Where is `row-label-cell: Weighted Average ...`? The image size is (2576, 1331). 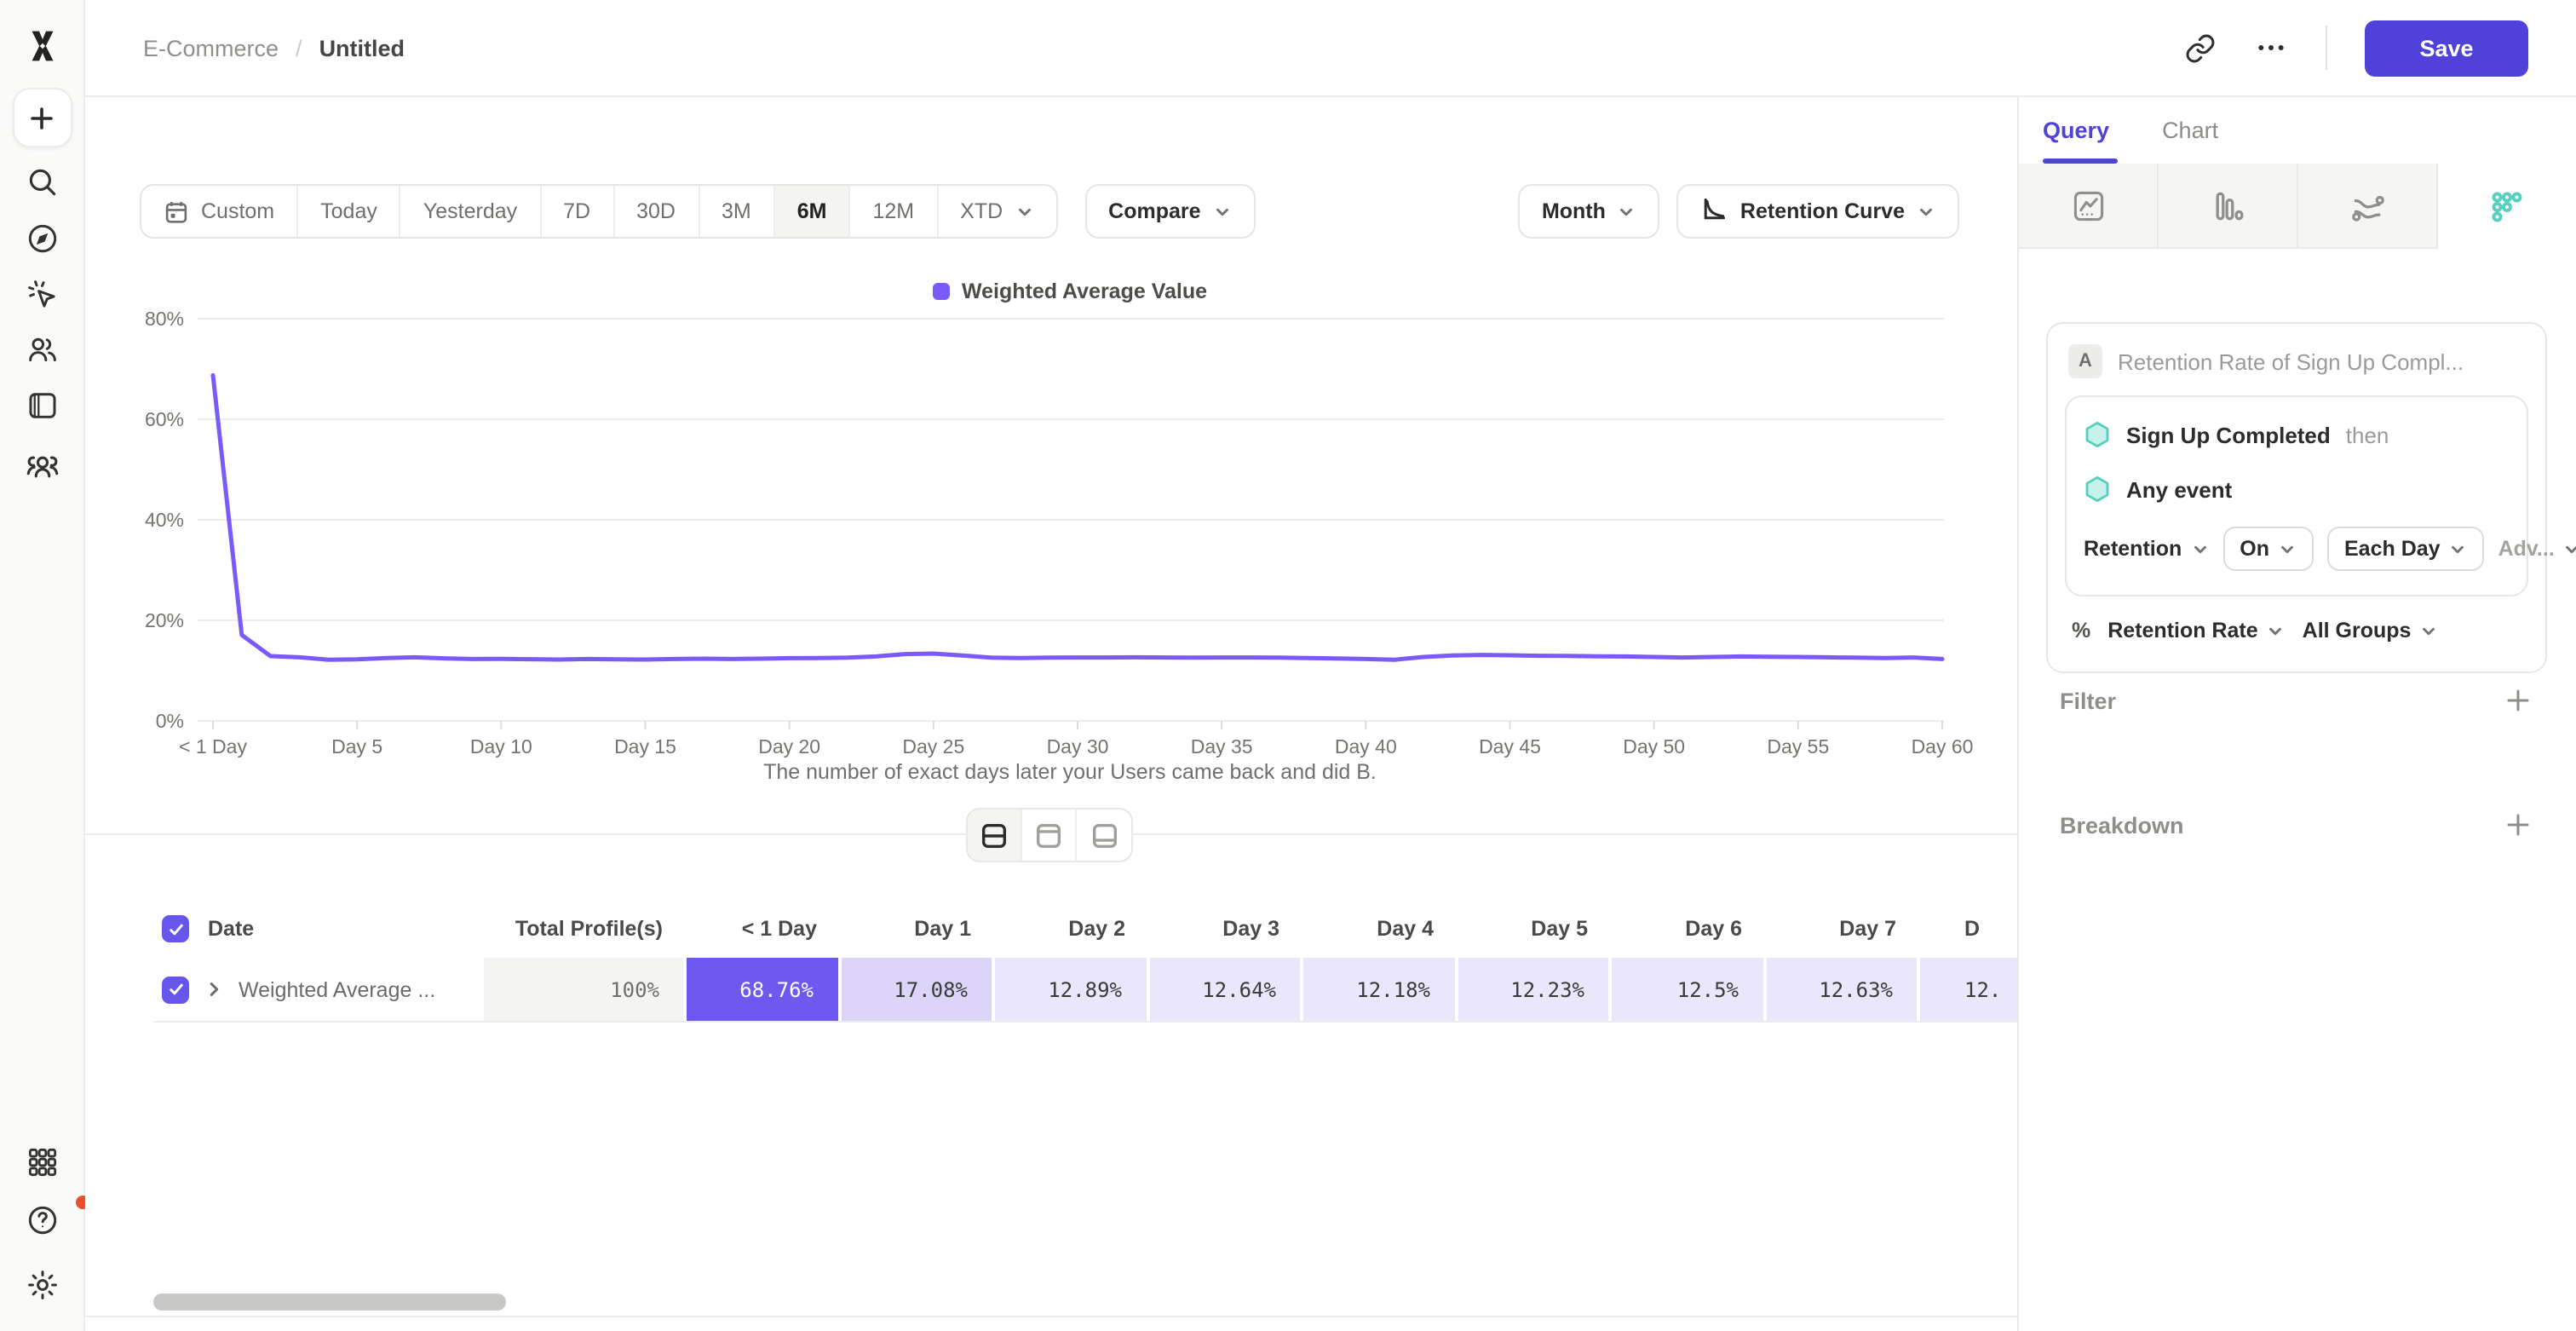
row-label-cell: Weighted Average ... is located at coordinates (319, 989).